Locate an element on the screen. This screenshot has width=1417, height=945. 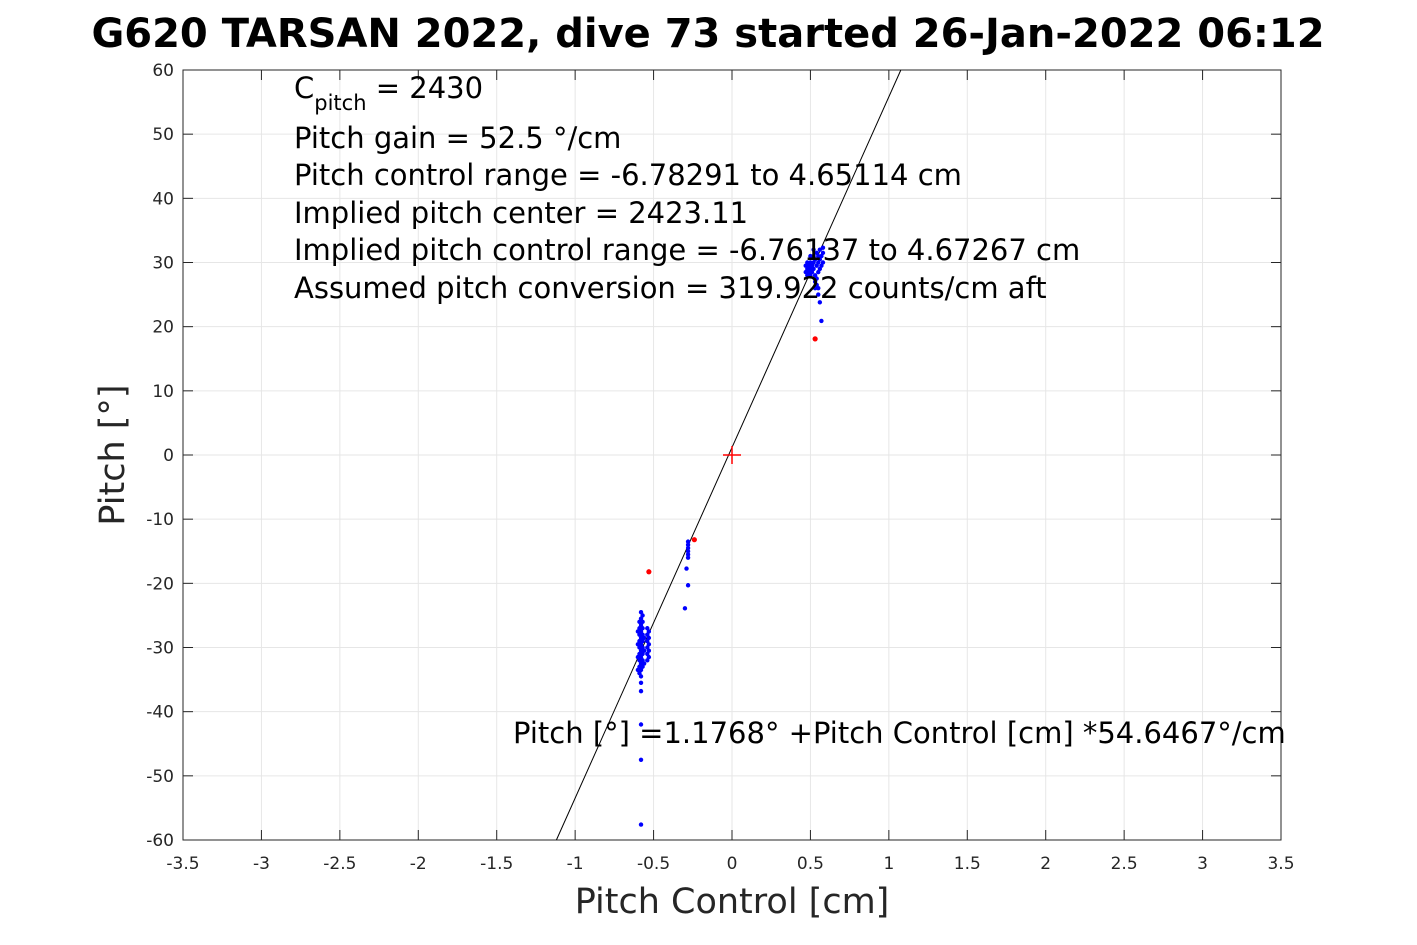
cpitch-subscript: pitch is located at coordinates (340, 103).